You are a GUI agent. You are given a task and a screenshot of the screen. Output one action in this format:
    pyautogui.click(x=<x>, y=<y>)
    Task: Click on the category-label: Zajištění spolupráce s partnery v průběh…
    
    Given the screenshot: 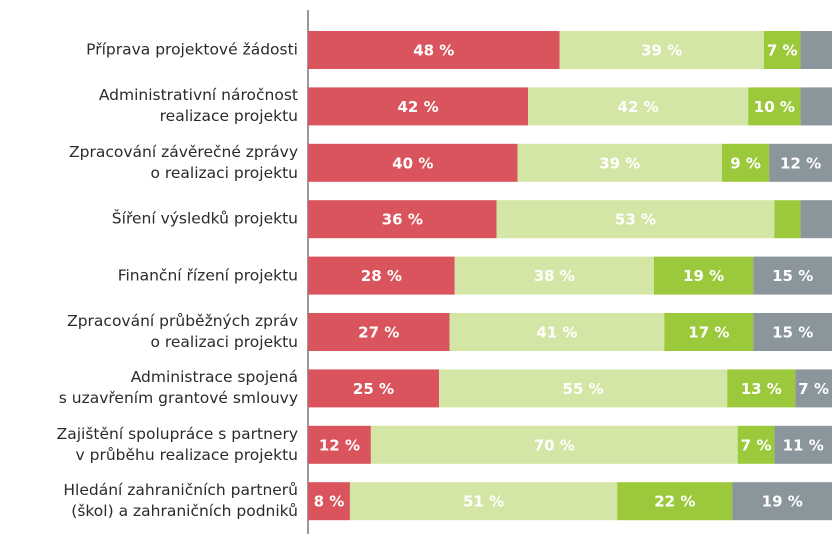 What is the action you would take?
    pyautogui.click(x=177, y=444)
    